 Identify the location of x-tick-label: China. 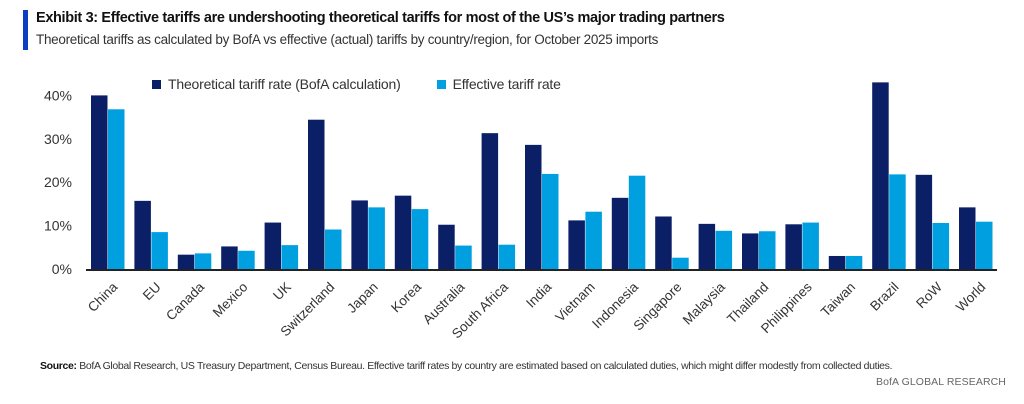
(103, 297).